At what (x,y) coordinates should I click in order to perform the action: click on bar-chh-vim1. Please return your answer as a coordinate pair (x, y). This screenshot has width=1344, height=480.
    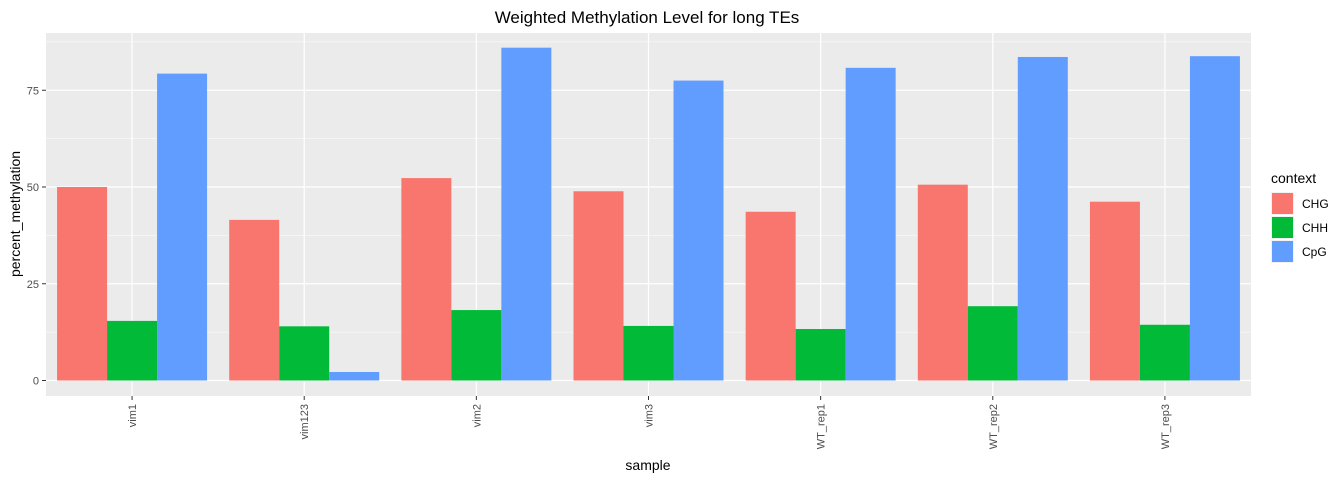
    Looking at the image, I should click on (132, 350).